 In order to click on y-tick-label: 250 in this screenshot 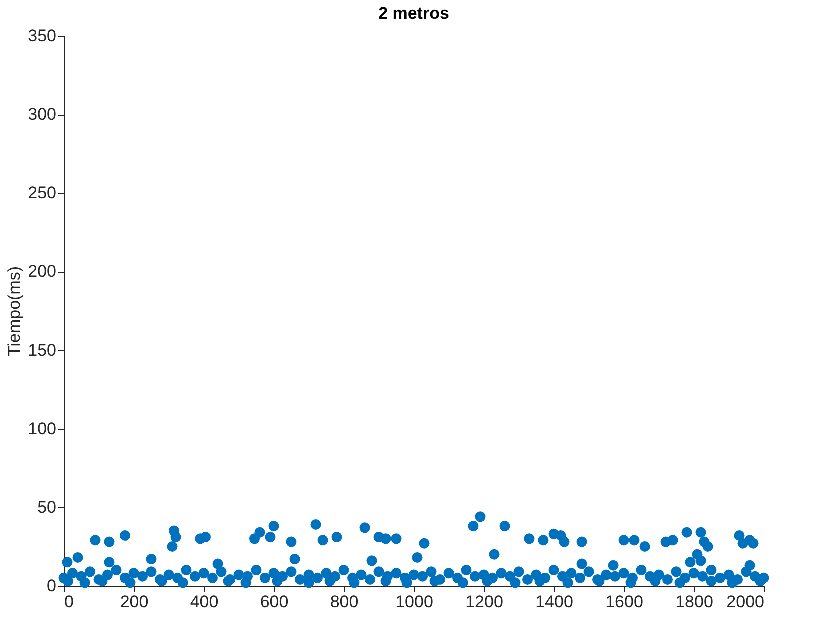, I will do `click(42, 193)`.